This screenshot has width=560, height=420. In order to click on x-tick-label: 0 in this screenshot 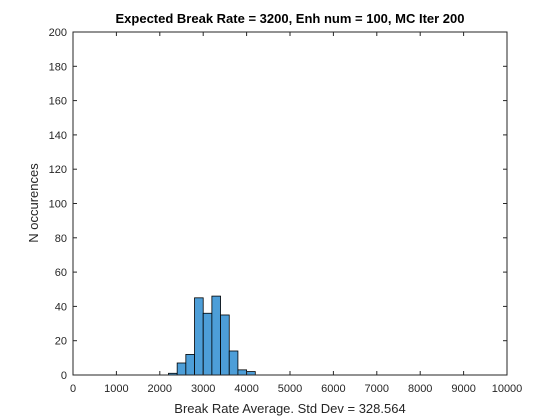, I will do `click(73, 389)`.